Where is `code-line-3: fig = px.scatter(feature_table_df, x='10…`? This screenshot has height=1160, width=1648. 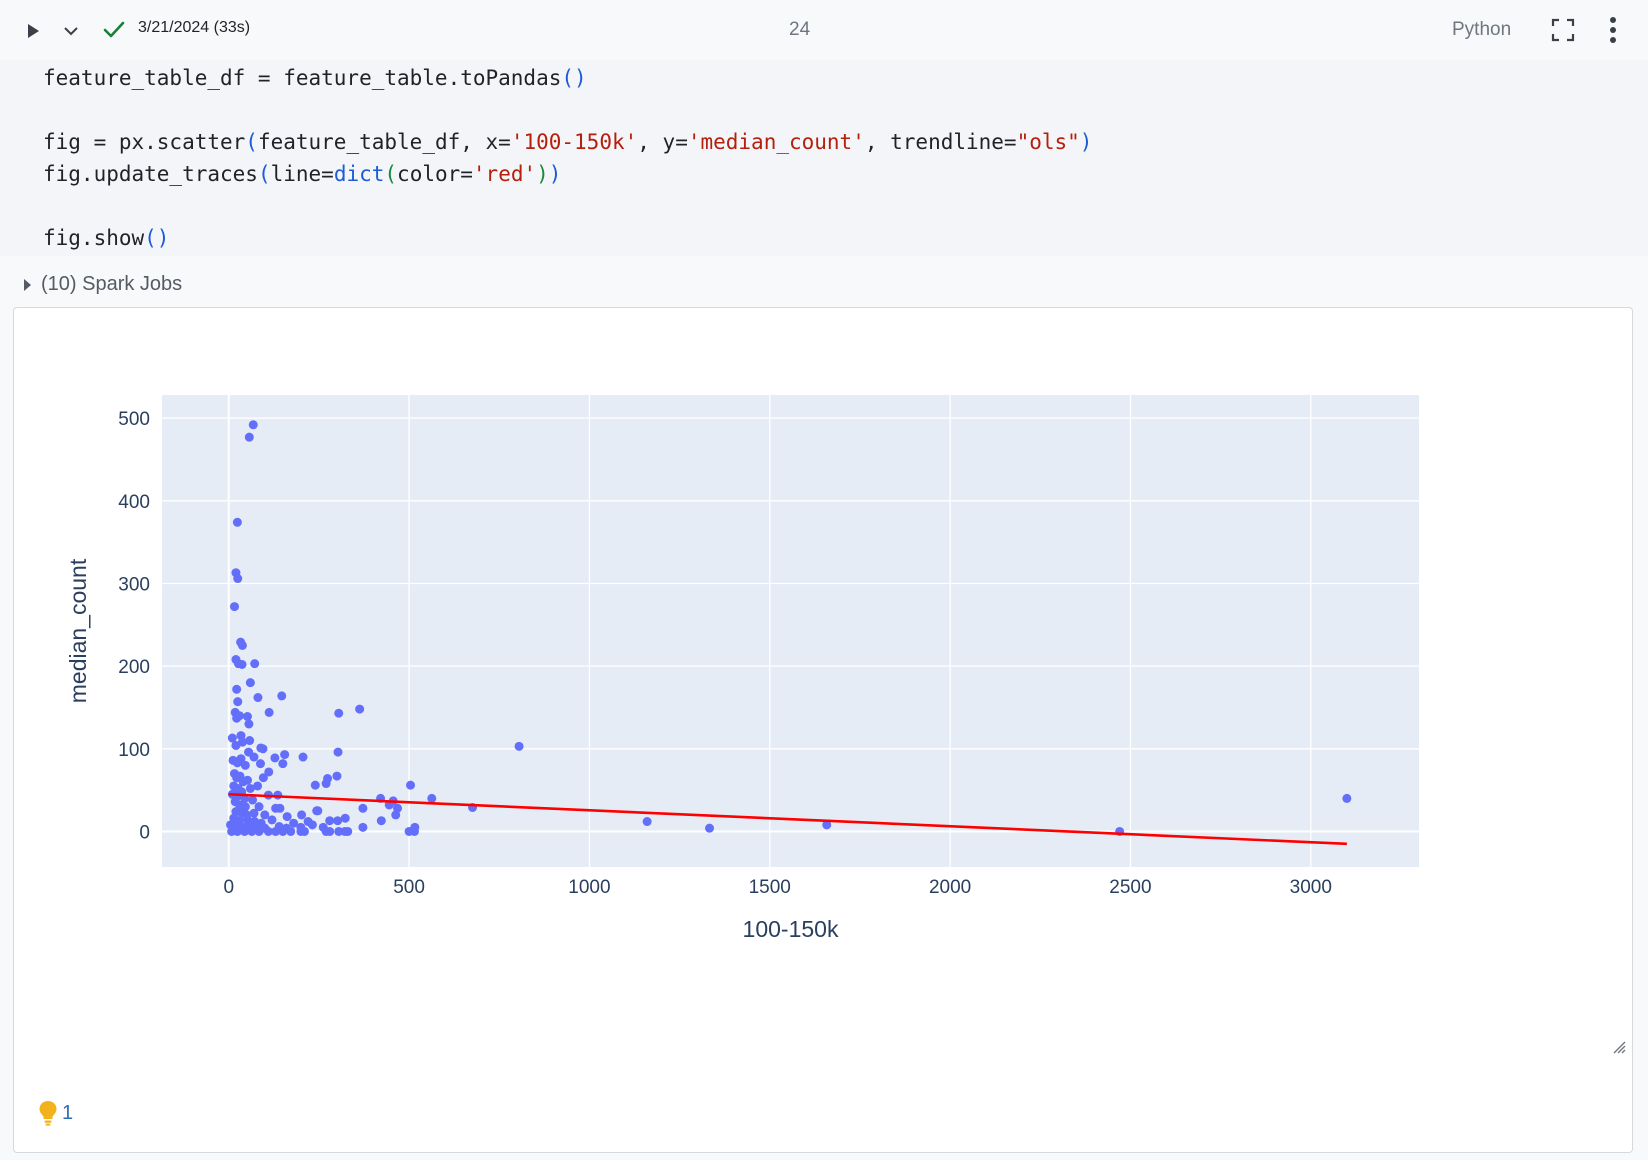 code-line-3: fig = px.scatter(feature_table_df, x='10… is located at coordinates (568, 142).